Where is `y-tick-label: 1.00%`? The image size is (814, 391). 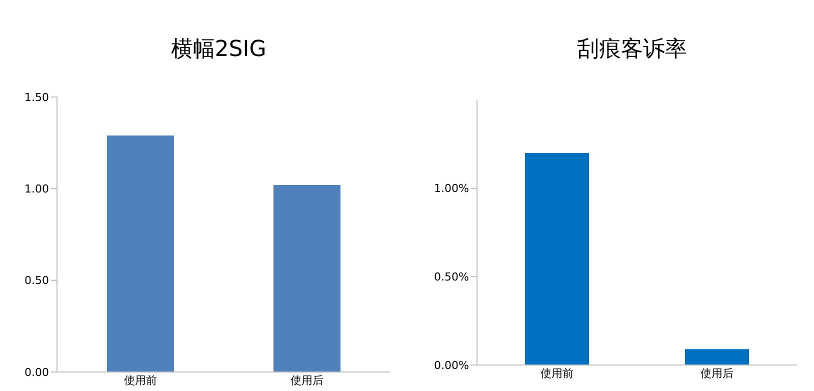
y-tick-label: 1.00% is located at coordinates (451, 189).